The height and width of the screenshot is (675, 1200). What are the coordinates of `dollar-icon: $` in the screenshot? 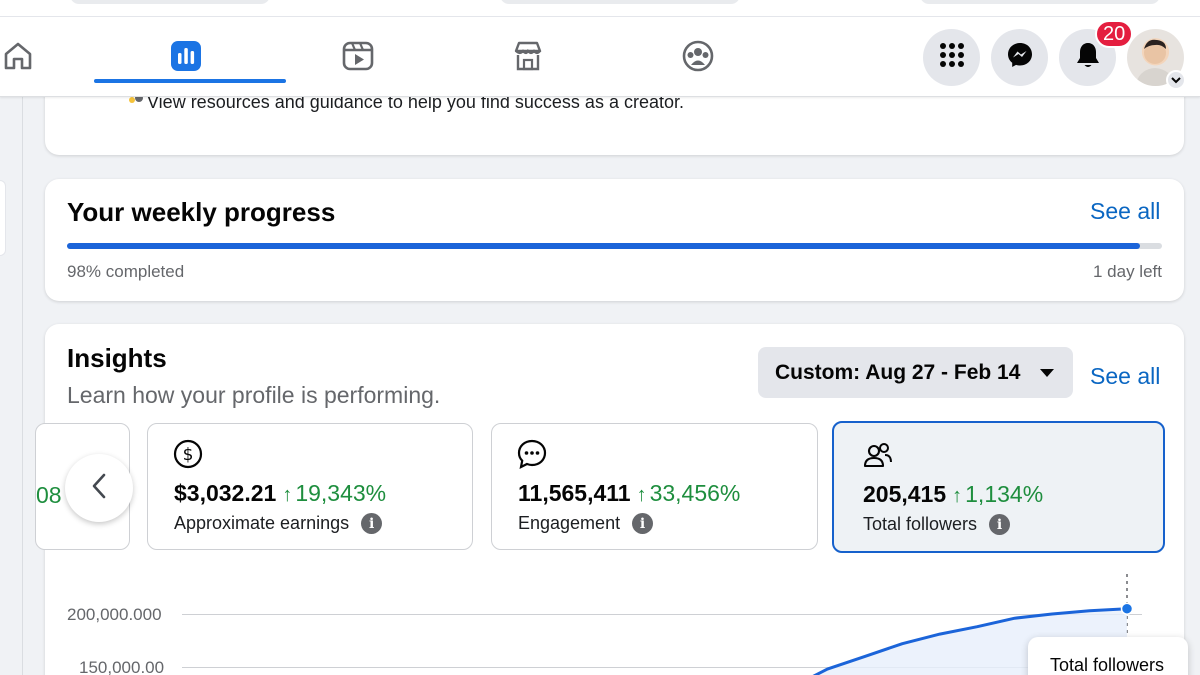 It's located at (188, 454).